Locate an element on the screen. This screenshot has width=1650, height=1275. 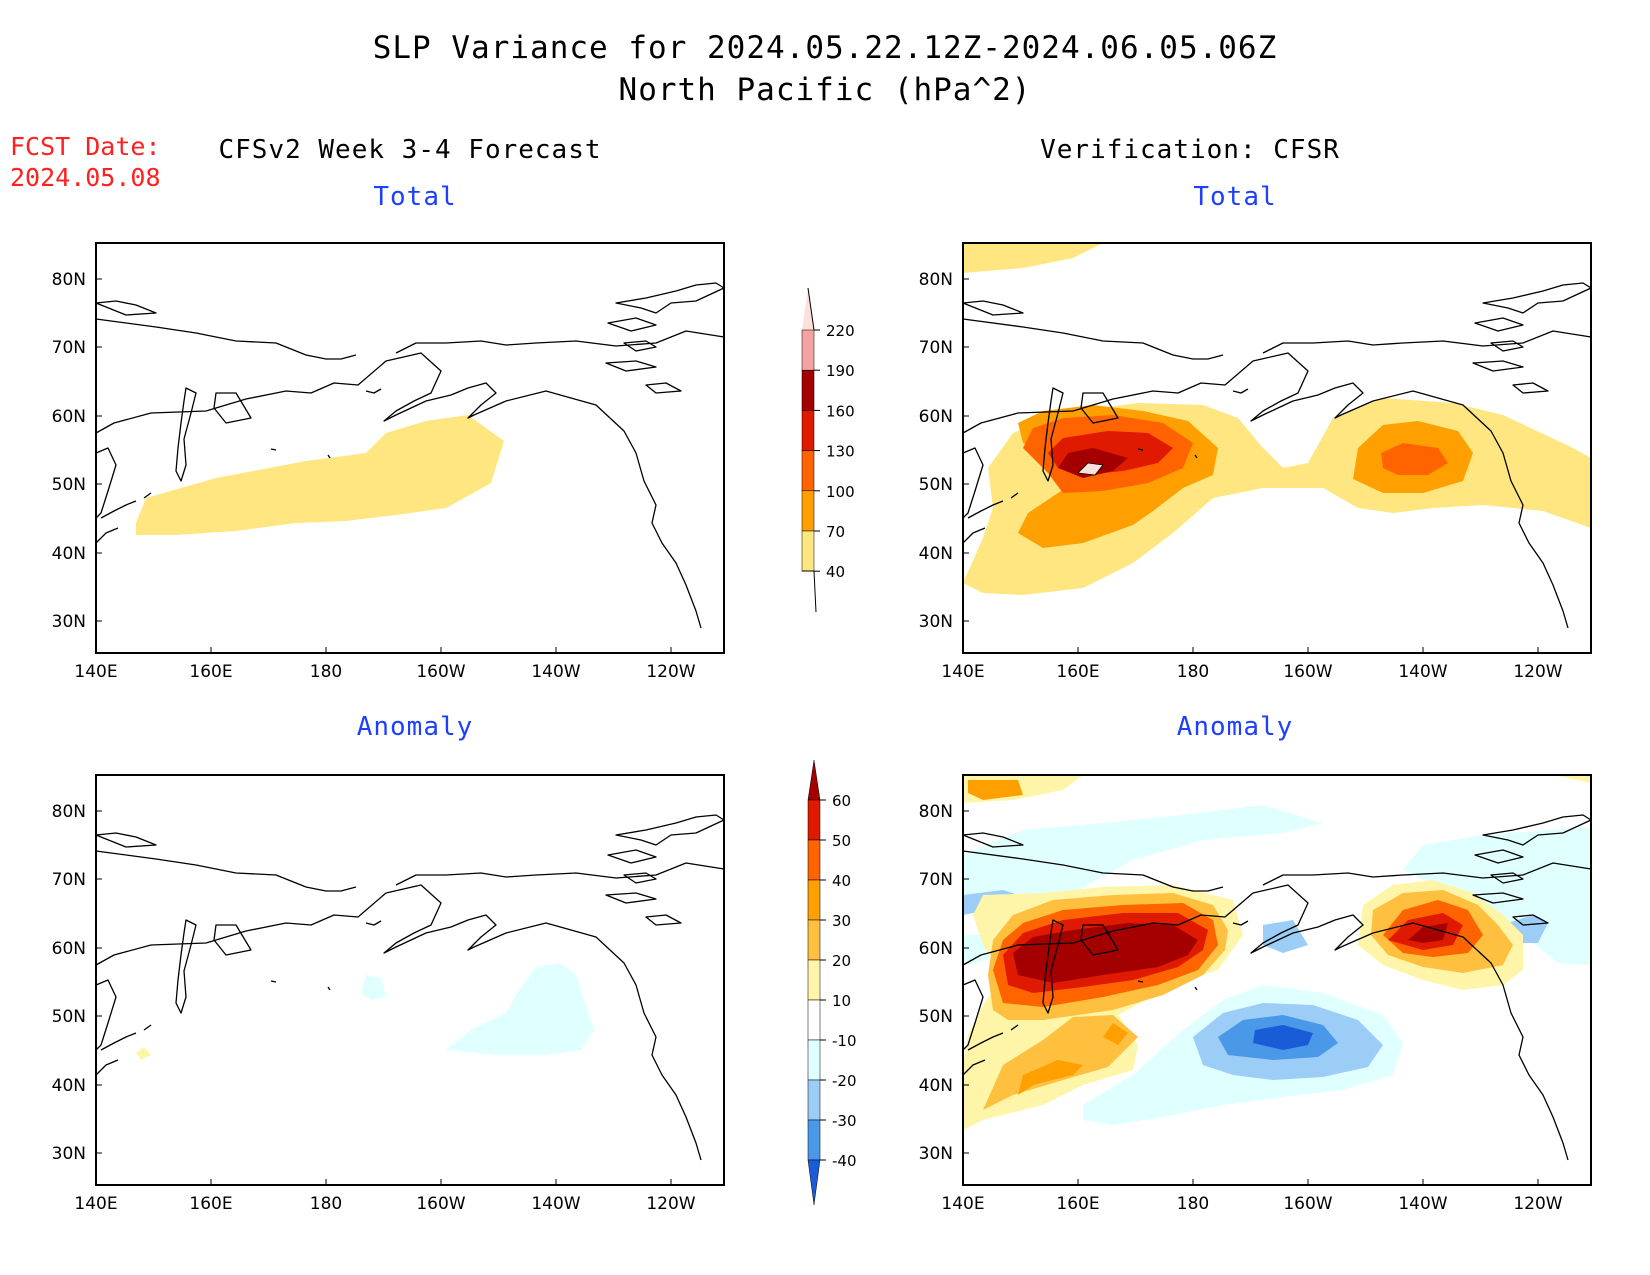
anomaly-colorbar-label: -20 is located at coordinates (844, 1081).